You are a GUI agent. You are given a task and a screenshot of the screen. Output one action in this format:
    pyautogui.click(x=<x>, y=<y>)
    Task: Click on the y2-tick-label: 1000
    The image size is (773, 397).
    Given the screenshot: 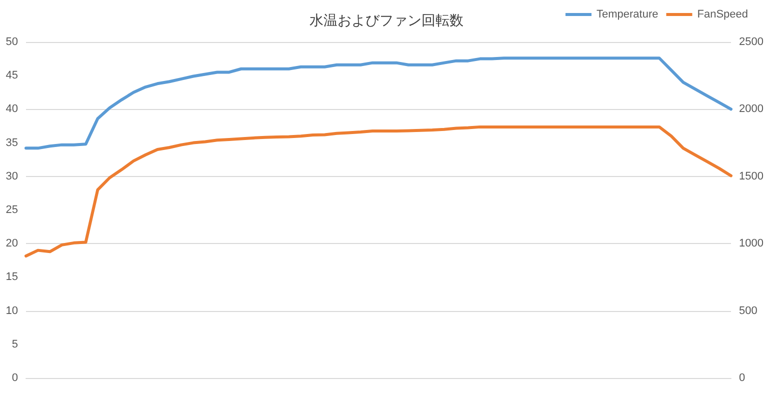 What is the action you would take?
    pyautogui.click(x=751, y=244)
    